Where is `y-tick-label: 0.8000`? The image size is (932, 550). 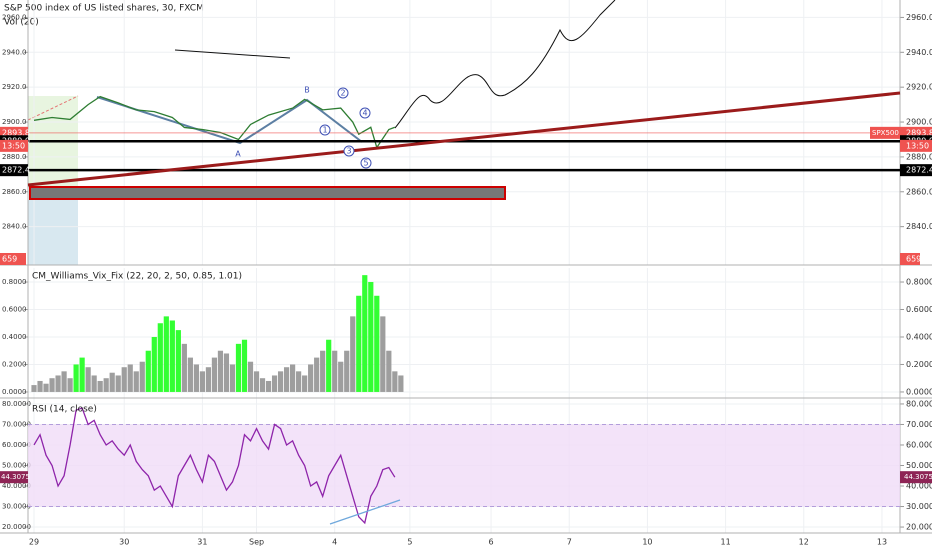 y-tick-label: 0.8000 is located at coordinates (919, 282).